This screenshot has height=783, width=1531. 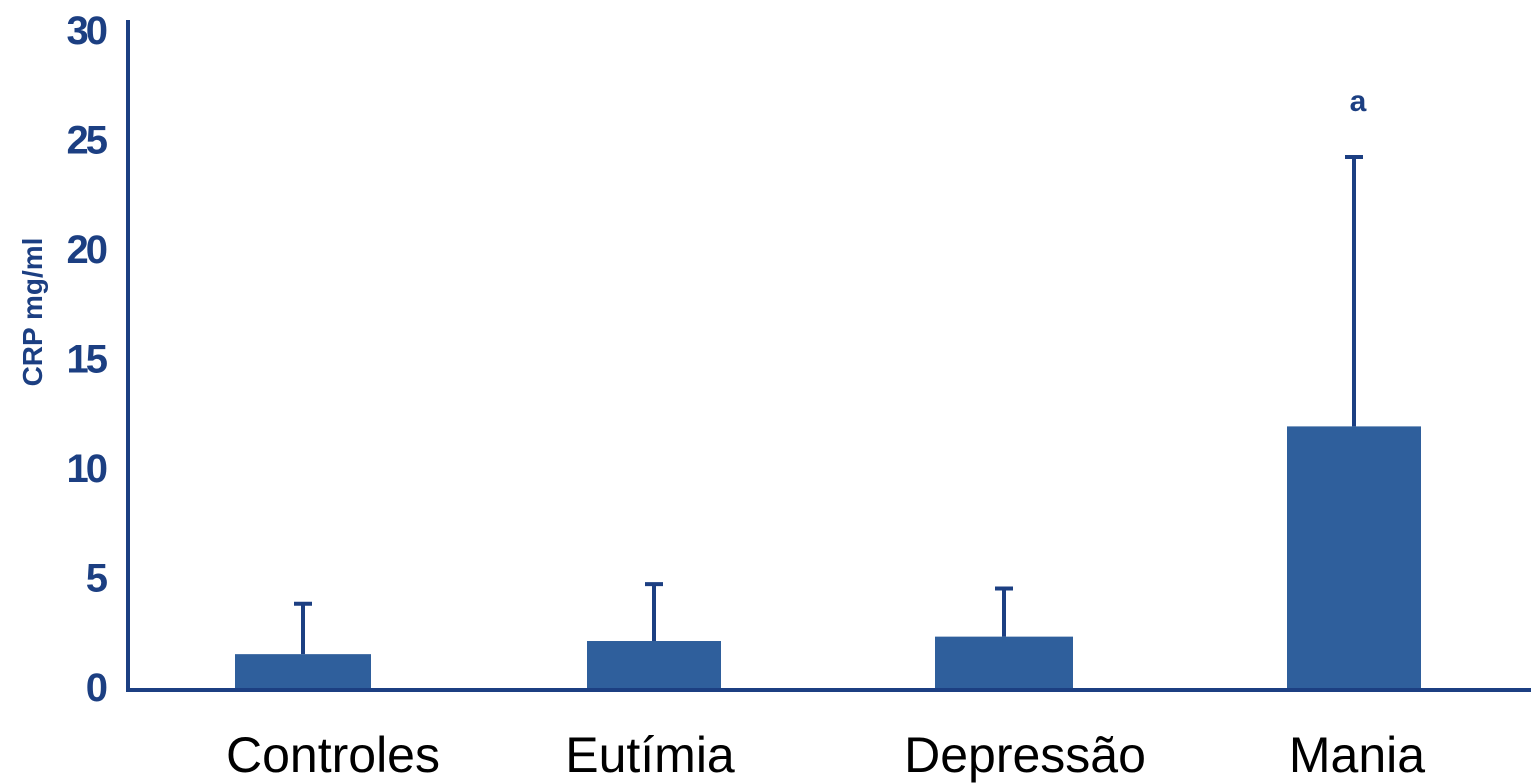 I want to click on y-tick-label: 5, so click(x=97, y=579).